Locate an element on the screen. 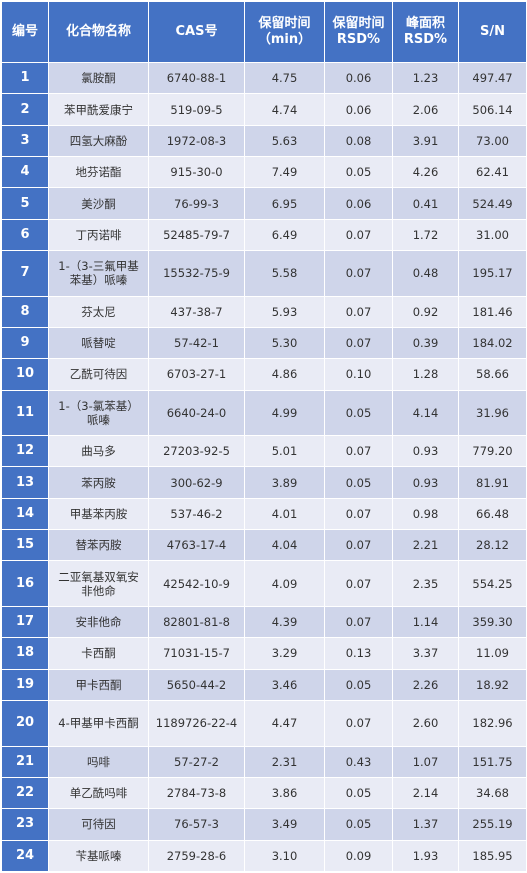  table-row: 6 丁丙诺啡 52485-79-7 6.49 0.07 1.72 31.00 is located at coordinates (264, 235).